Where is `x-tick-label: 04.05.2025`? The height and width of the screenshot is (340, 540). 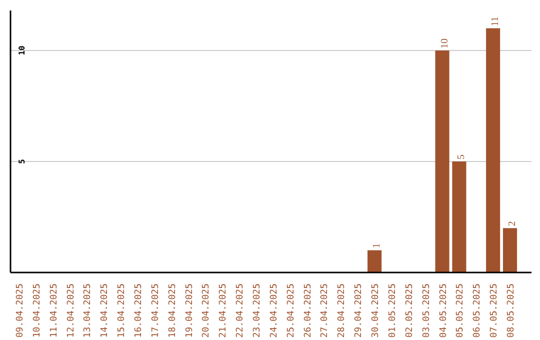
x-tick-label: 04.05.2025 is located at coordinates (443, 310).